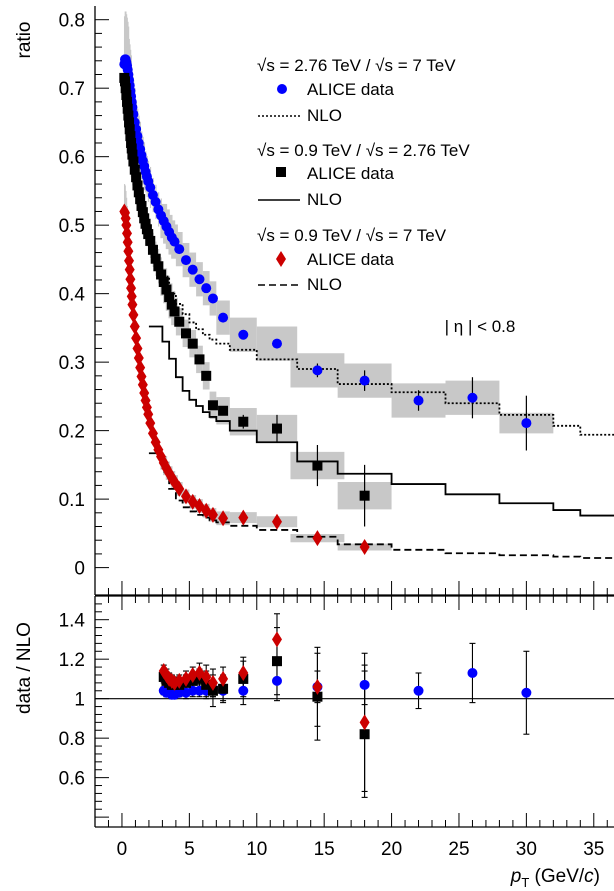 The width and height of the screenshot is (614, 891). What do you see at coordinates (122, 849) in the screenshot?
I see `x-tick-label: 0` at bounding box center [122, 849].